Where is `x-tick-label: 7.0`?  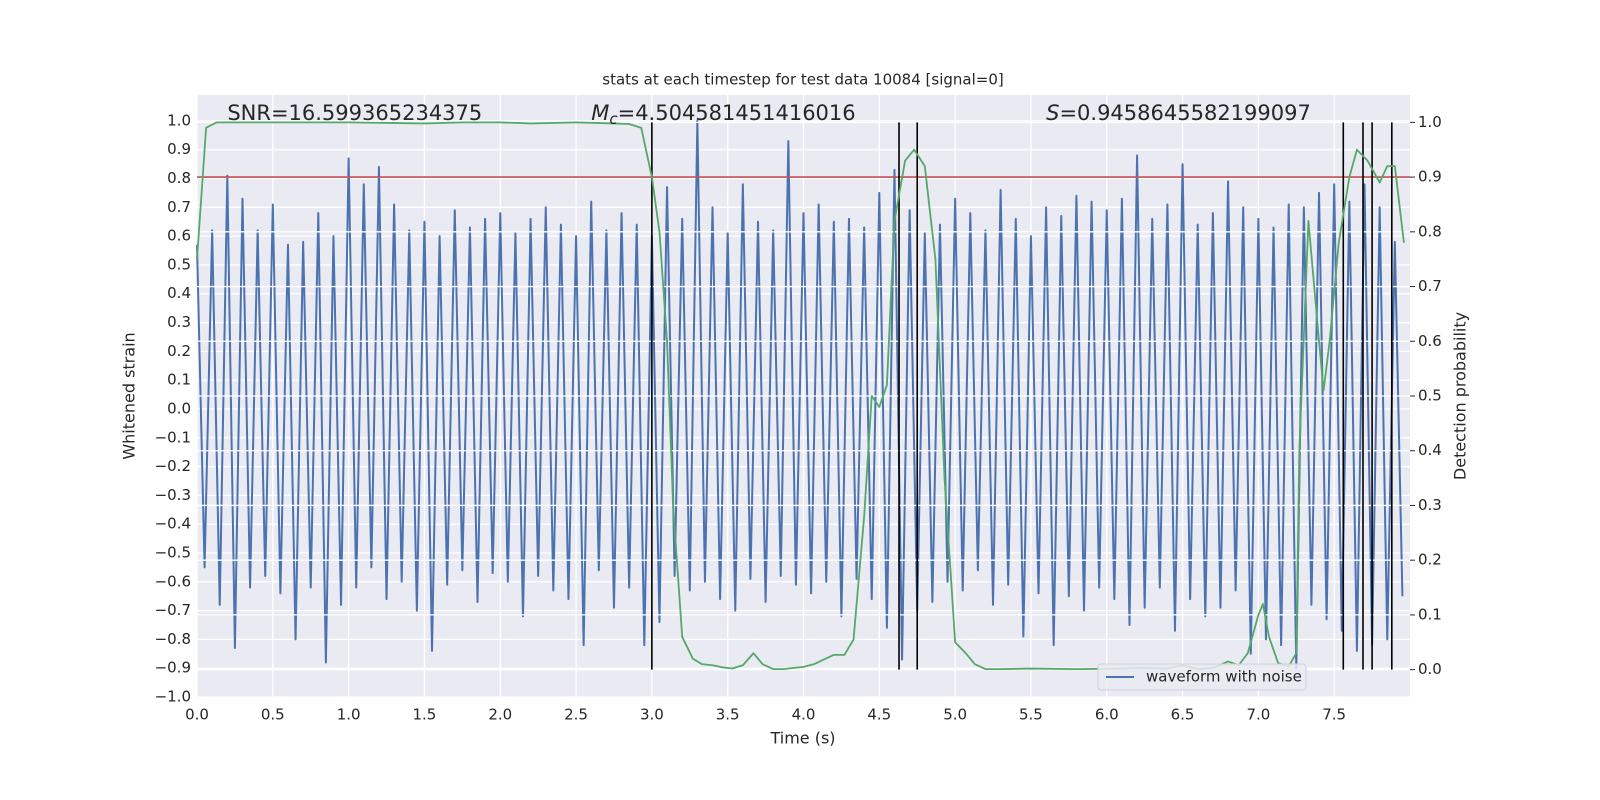 x-tick-label: 7.0 is located at coordinates (1258, 715).